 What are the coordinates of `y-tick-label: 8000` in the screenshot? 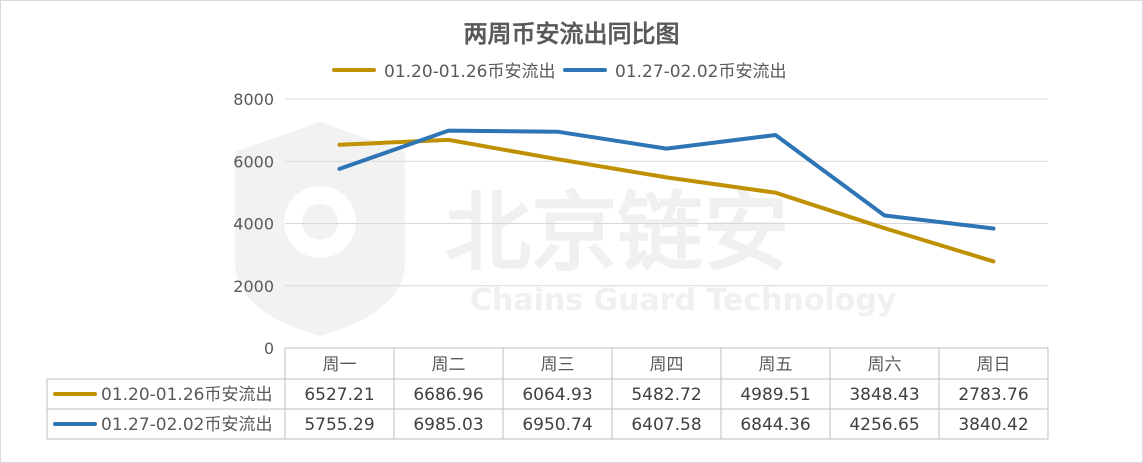 It's located at (253, 99).